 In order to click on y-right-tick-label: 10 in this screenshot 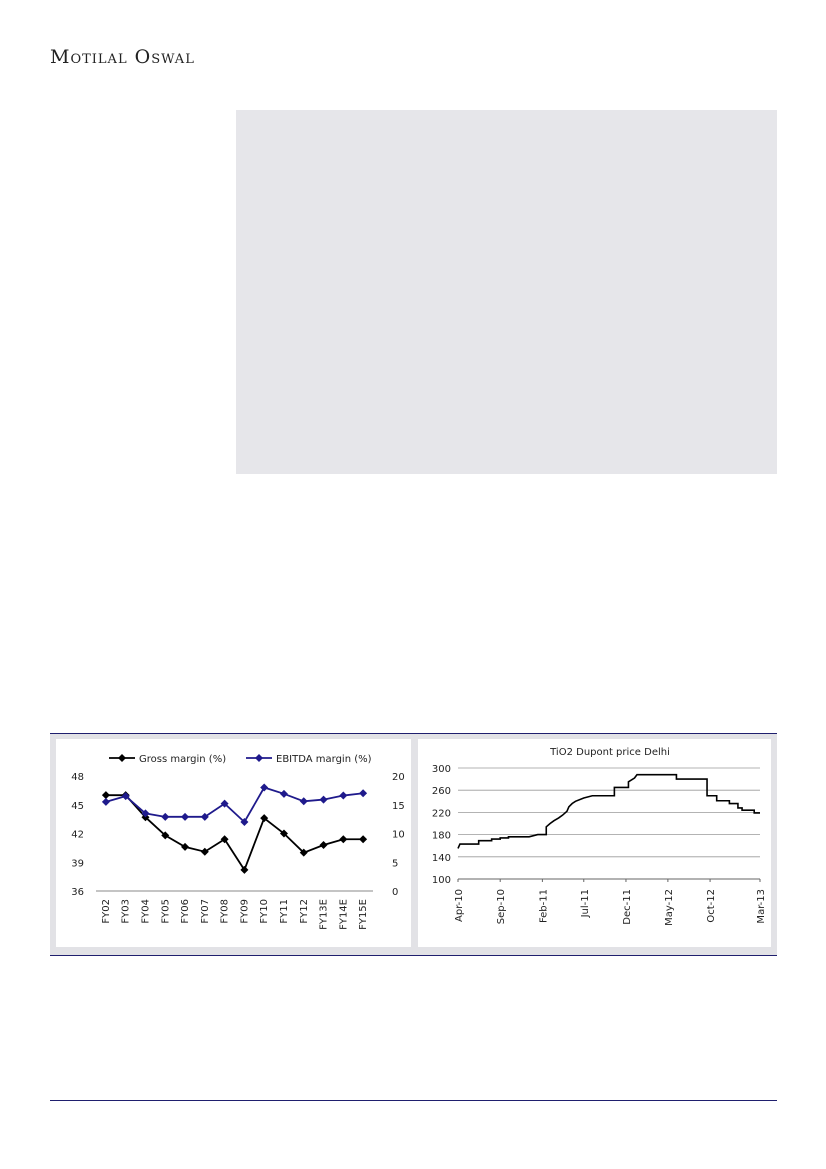, I will do `click(398, 835)`.